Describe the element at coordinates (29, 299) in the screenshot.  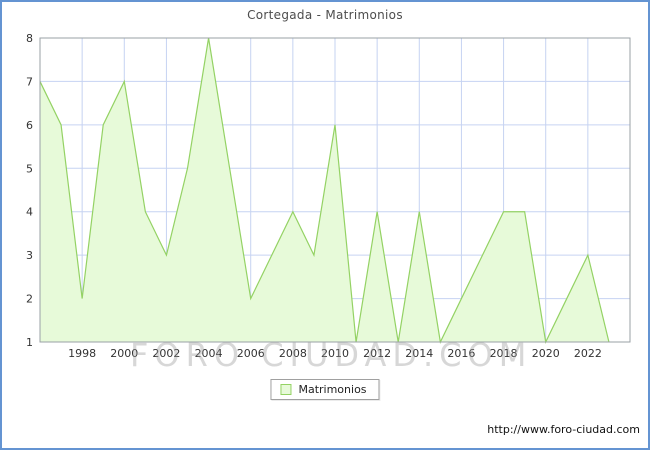
I see `y-tick-label: 2` at that location.